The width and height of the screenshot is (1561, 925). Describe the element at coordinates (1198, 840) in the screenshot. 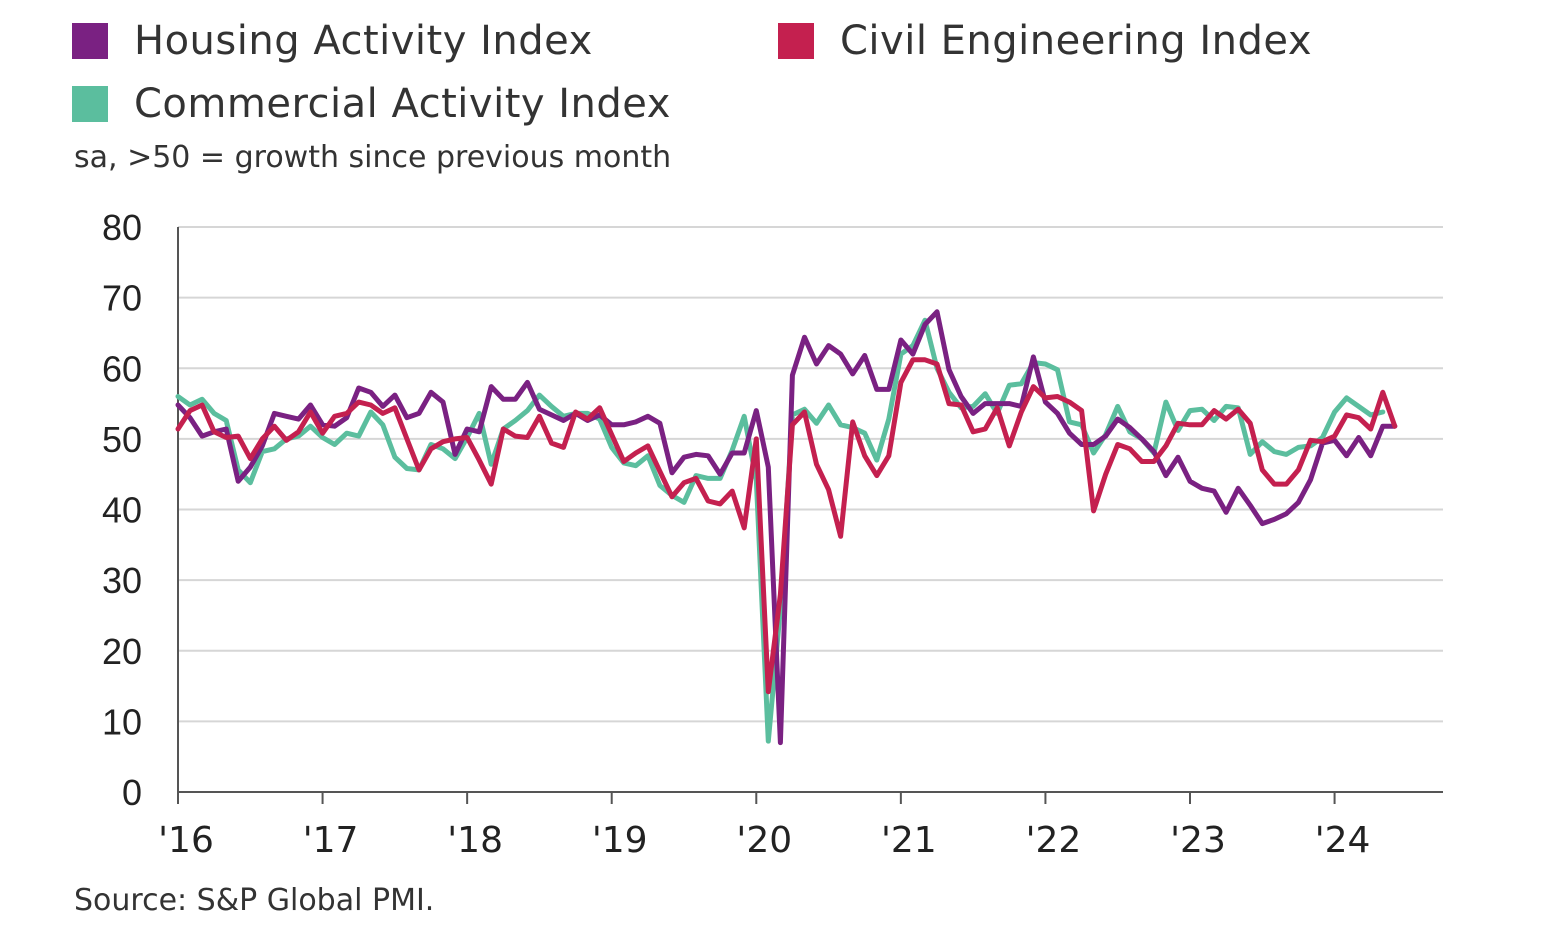

I see `x-tick-label-7: '23` at that location.